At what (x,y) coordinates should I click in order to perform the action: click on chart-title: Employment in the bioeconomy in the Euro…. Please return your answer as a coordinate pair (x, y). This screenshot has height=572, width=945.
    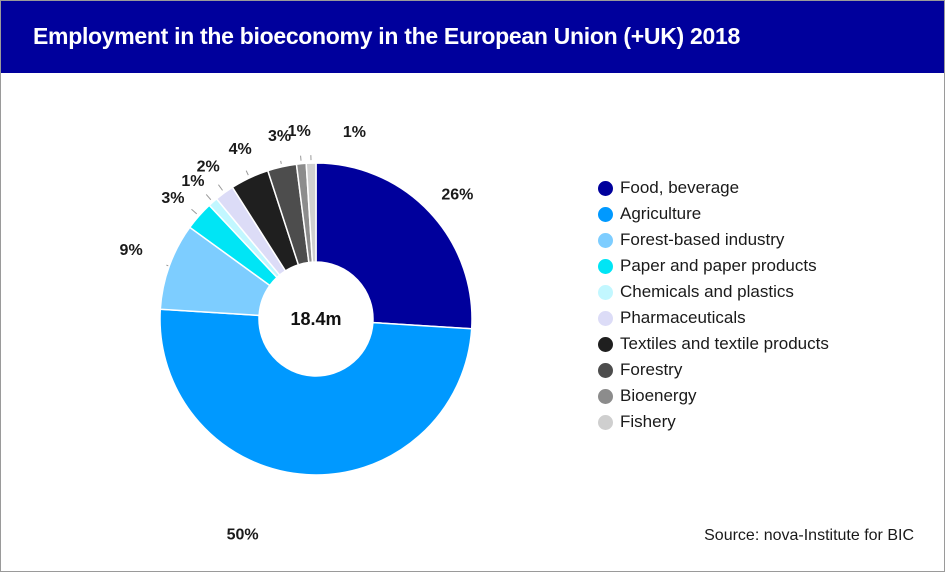
    Looking at the image, I should click on (386, 36).